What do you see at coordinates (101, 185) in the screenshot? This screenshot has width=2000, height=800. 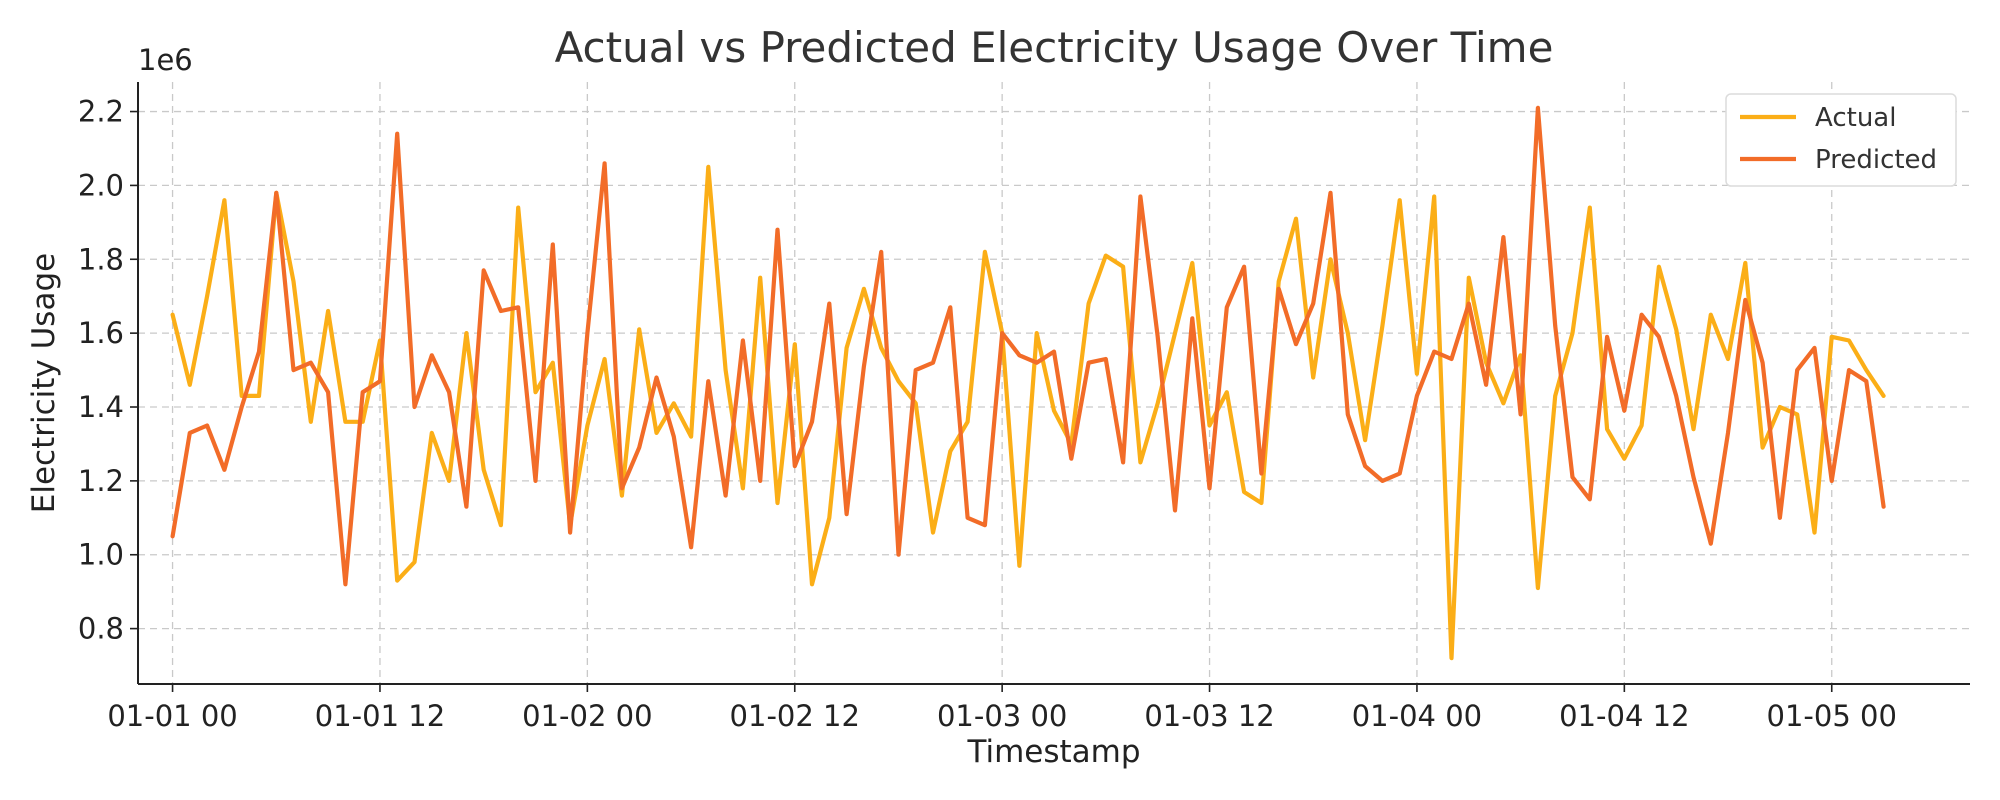 I see `y-tick-label: 2.0` at bounding box center [101, 185].